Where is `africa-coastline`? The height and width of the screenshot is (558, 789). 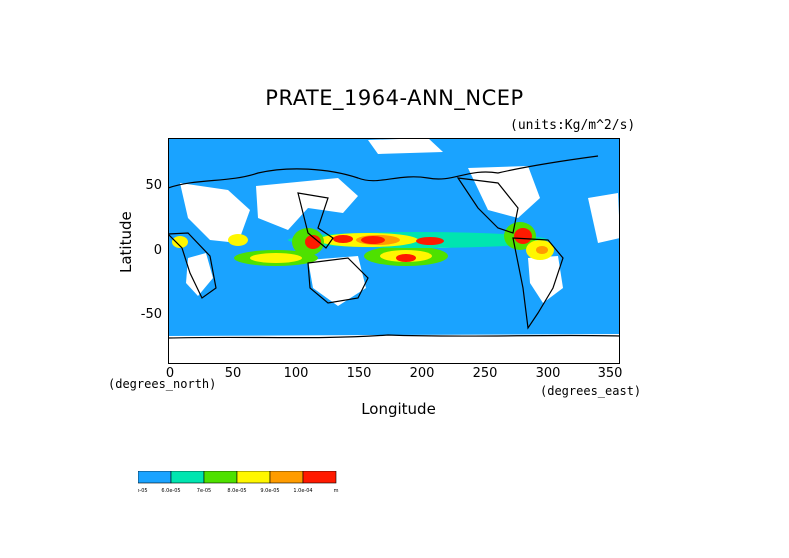 africa-coastline is located at coordinates (192, 265).